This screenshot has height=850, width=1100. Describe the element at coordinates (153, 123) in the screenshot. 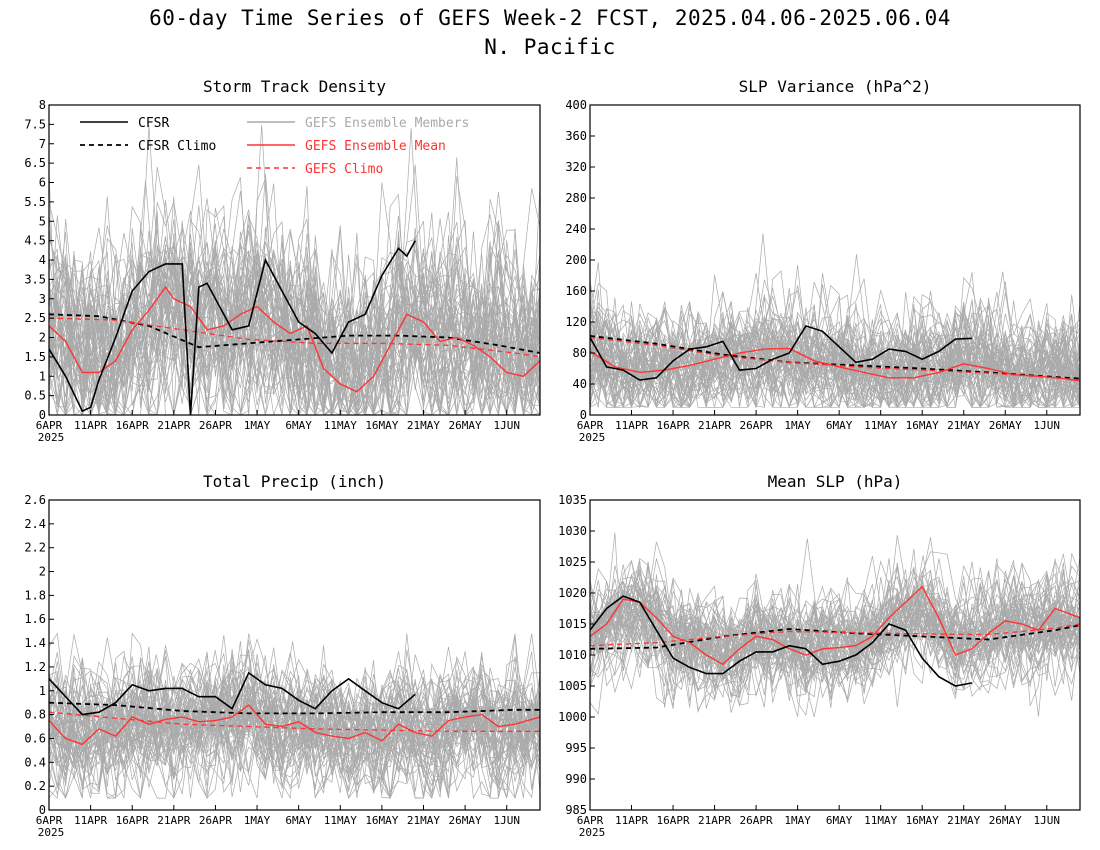

I see `legend-cfsr-label: CFSR` at that location.